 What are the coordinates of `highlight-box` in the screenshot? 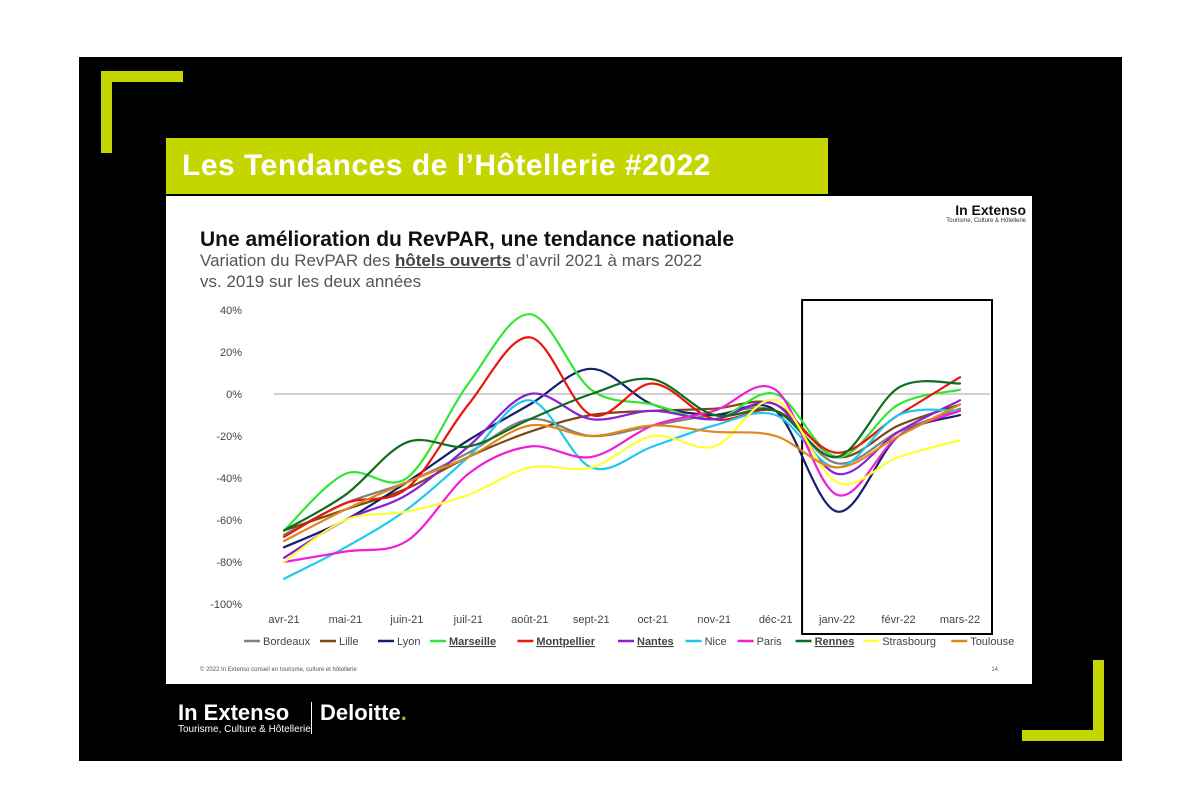 It's located at (897, 467).